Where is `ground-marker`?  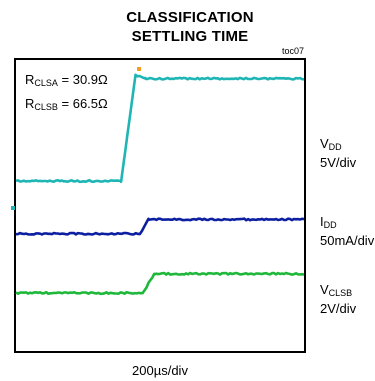
ground-marker is located at coordinates (13, 208).